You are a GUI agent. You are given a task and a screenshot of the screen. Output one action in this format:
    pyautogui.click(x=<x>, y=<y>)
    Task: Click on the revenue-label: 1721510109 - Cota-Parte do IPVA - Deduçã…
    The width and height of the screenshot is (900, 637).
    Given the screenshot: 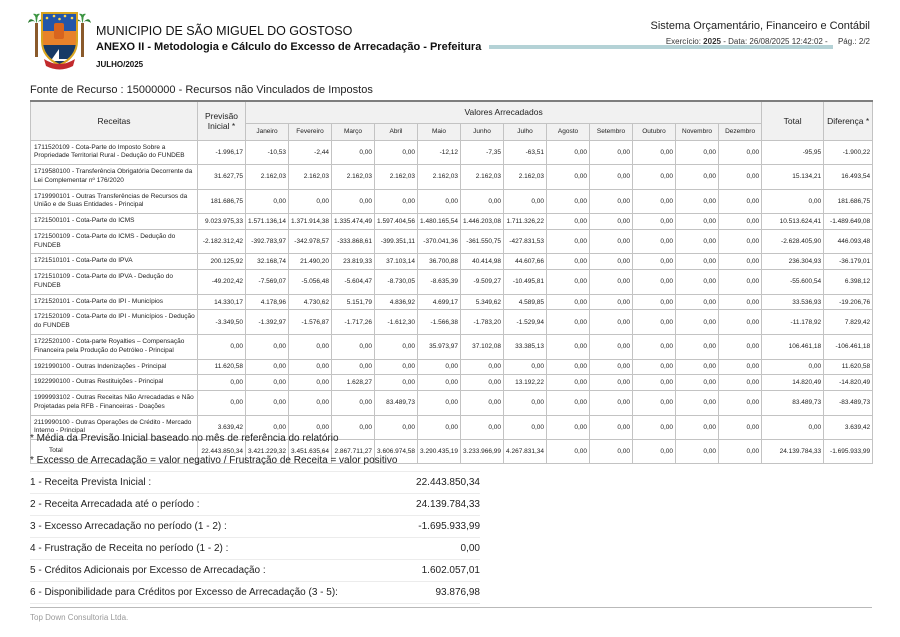 What is the action you would take?
    pyautogui.click(x=114, y=282)
    